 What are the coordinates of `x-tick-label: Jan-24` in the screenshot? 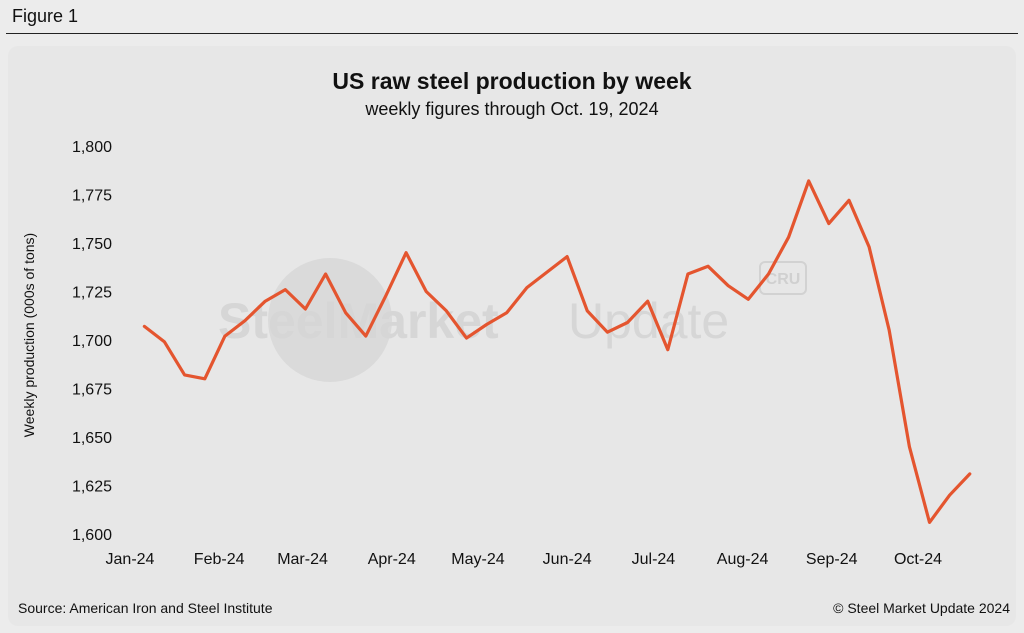 It's located at (130, 559).